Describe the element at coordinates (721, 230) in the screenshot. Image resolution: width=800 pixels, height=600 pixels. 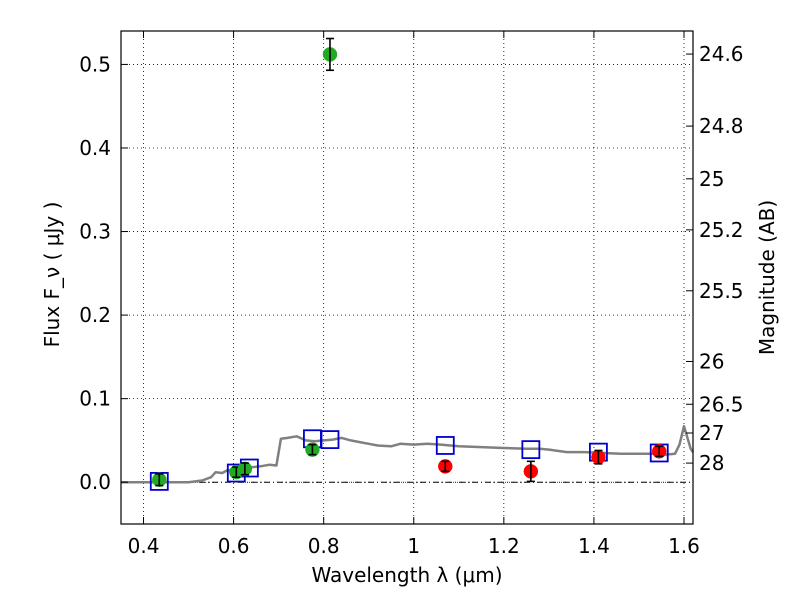
I see `right-tick-label: 25.2` at that location.